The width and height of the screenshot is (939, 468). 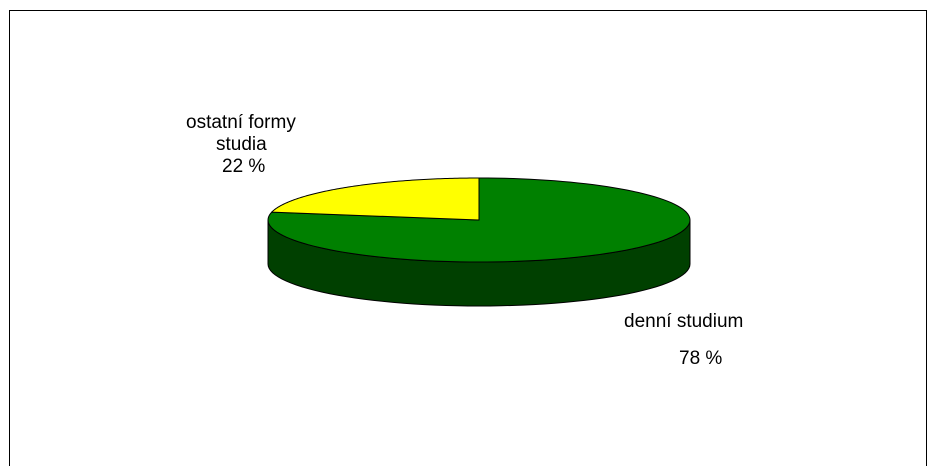 What do you see at coordinates (244, 166) in the screenshot?
I see `slice-value-label: 22 %` at bounding box center [244, 166].